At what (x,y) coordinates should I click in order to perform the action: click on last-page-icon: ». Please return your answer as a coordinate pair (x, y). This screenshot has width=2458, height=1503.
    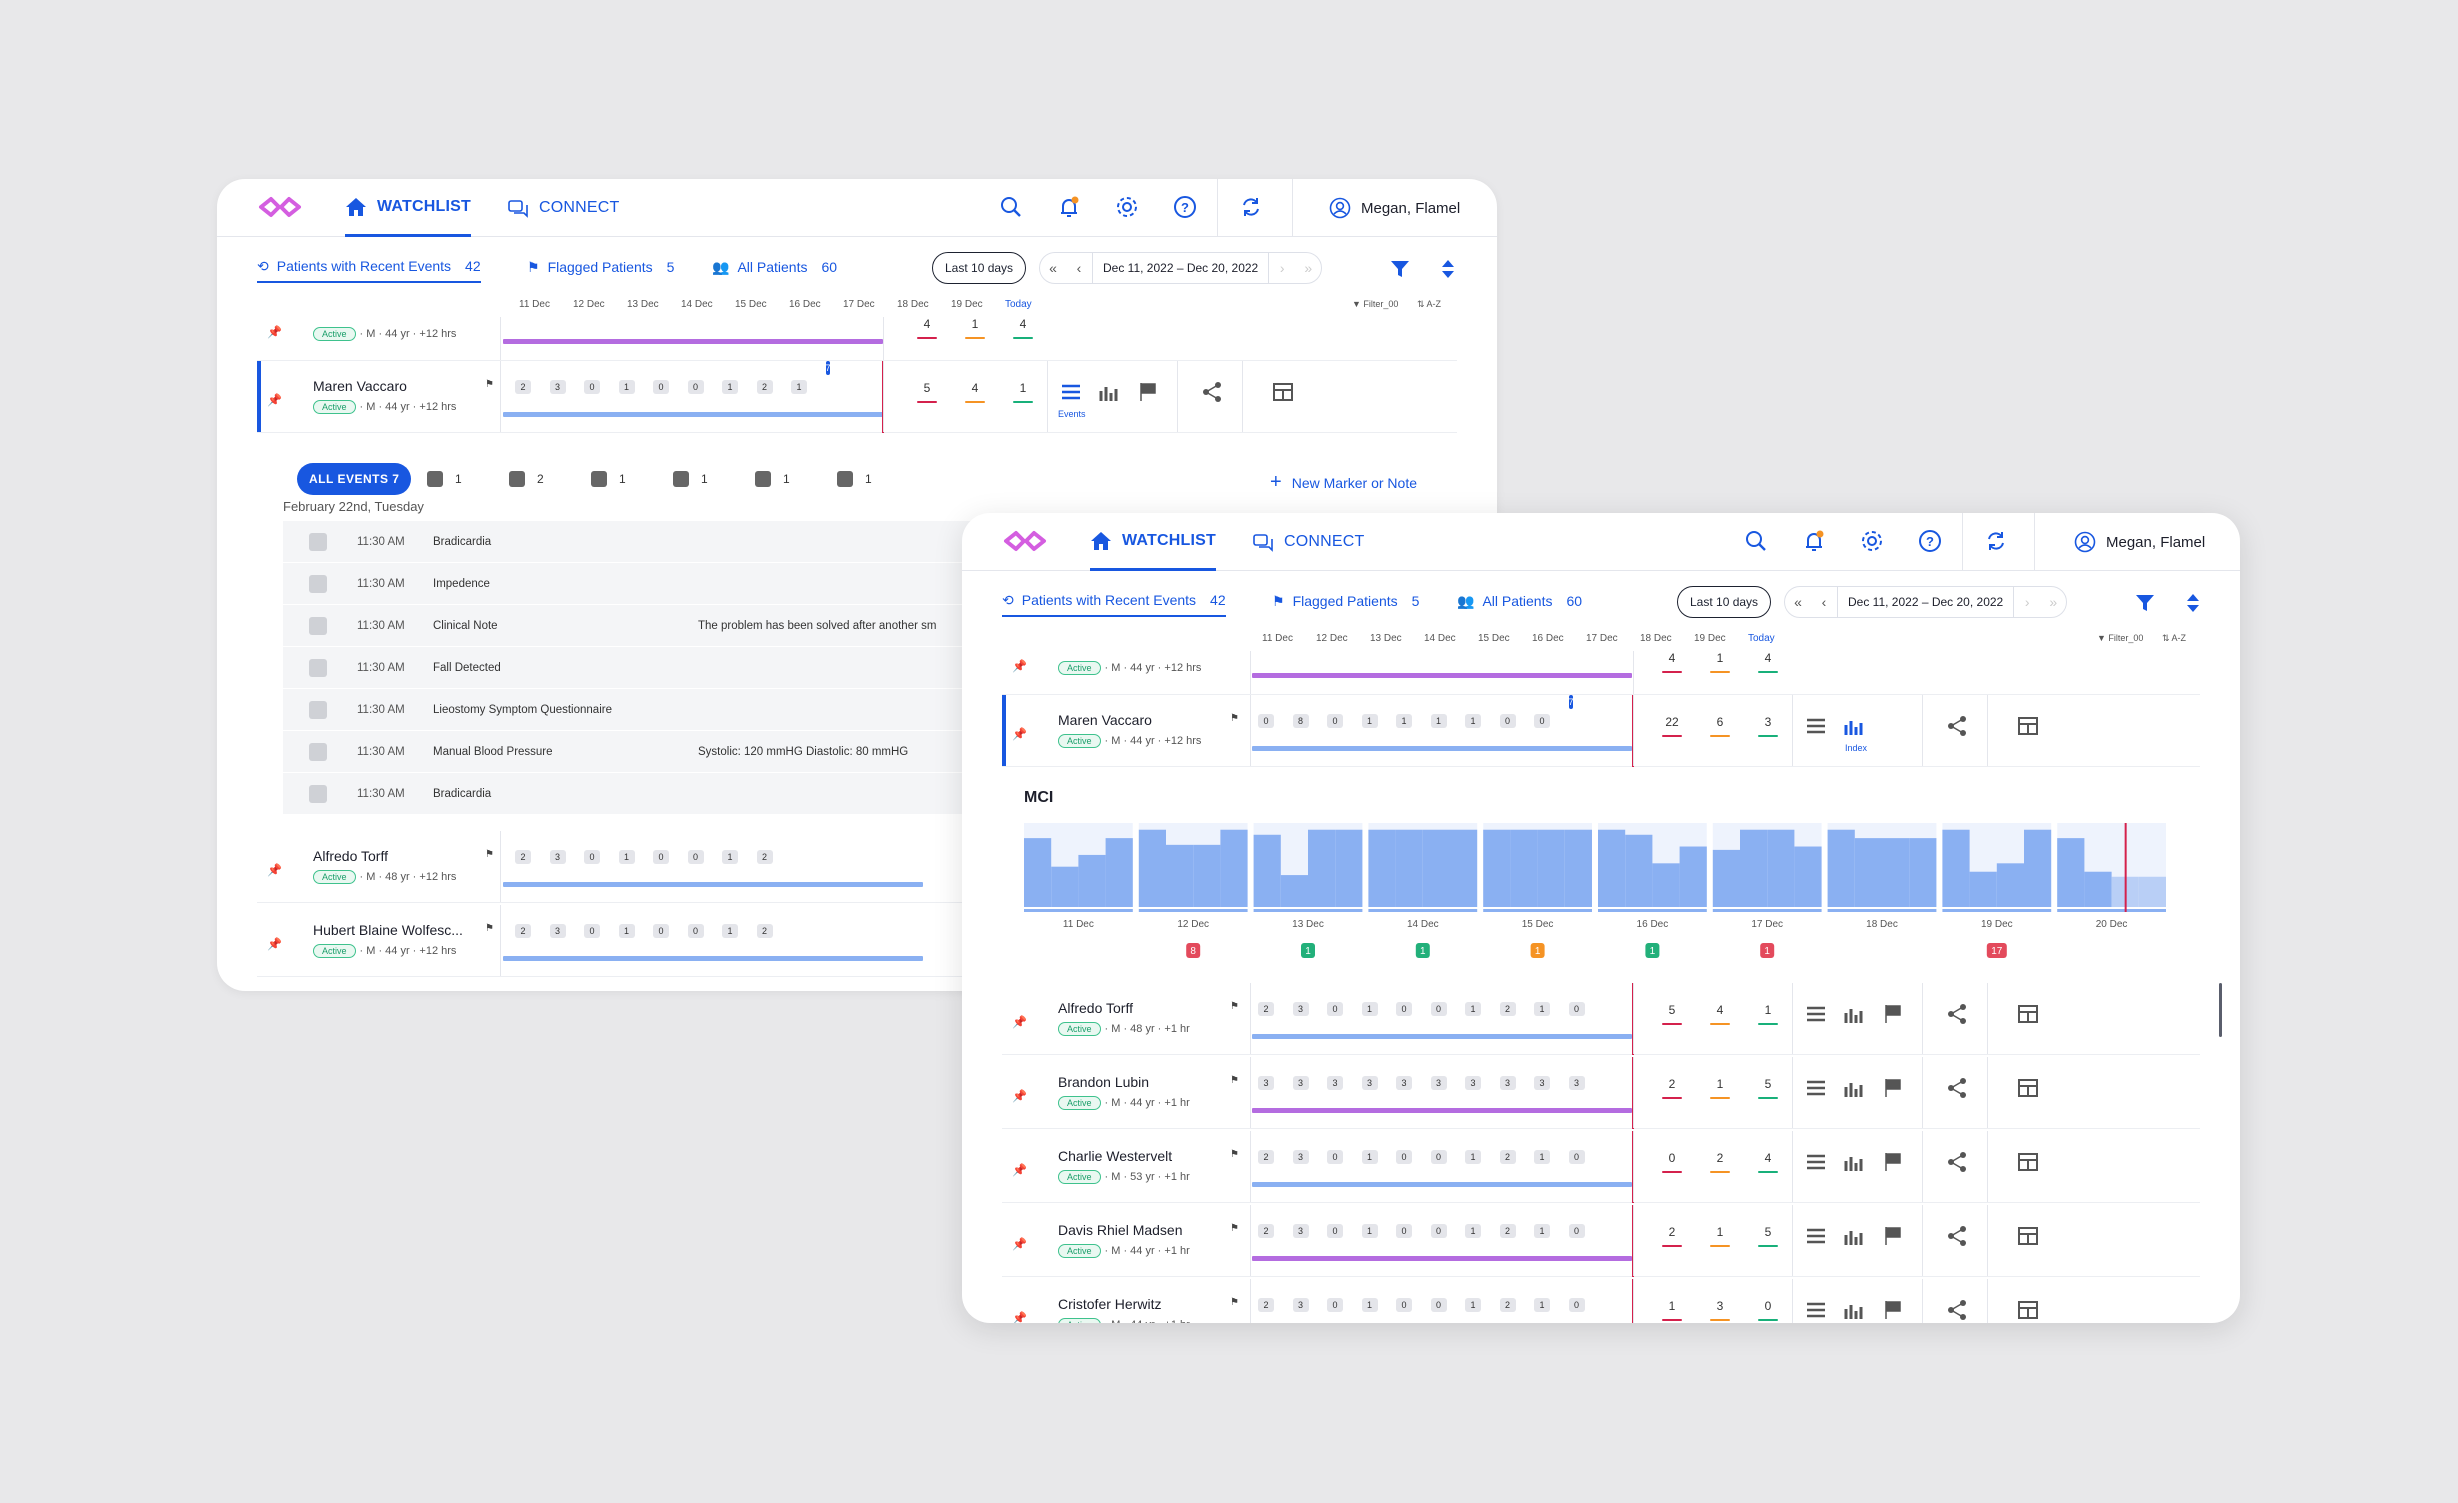
    Looking at the image, I should click on (2053, 602).